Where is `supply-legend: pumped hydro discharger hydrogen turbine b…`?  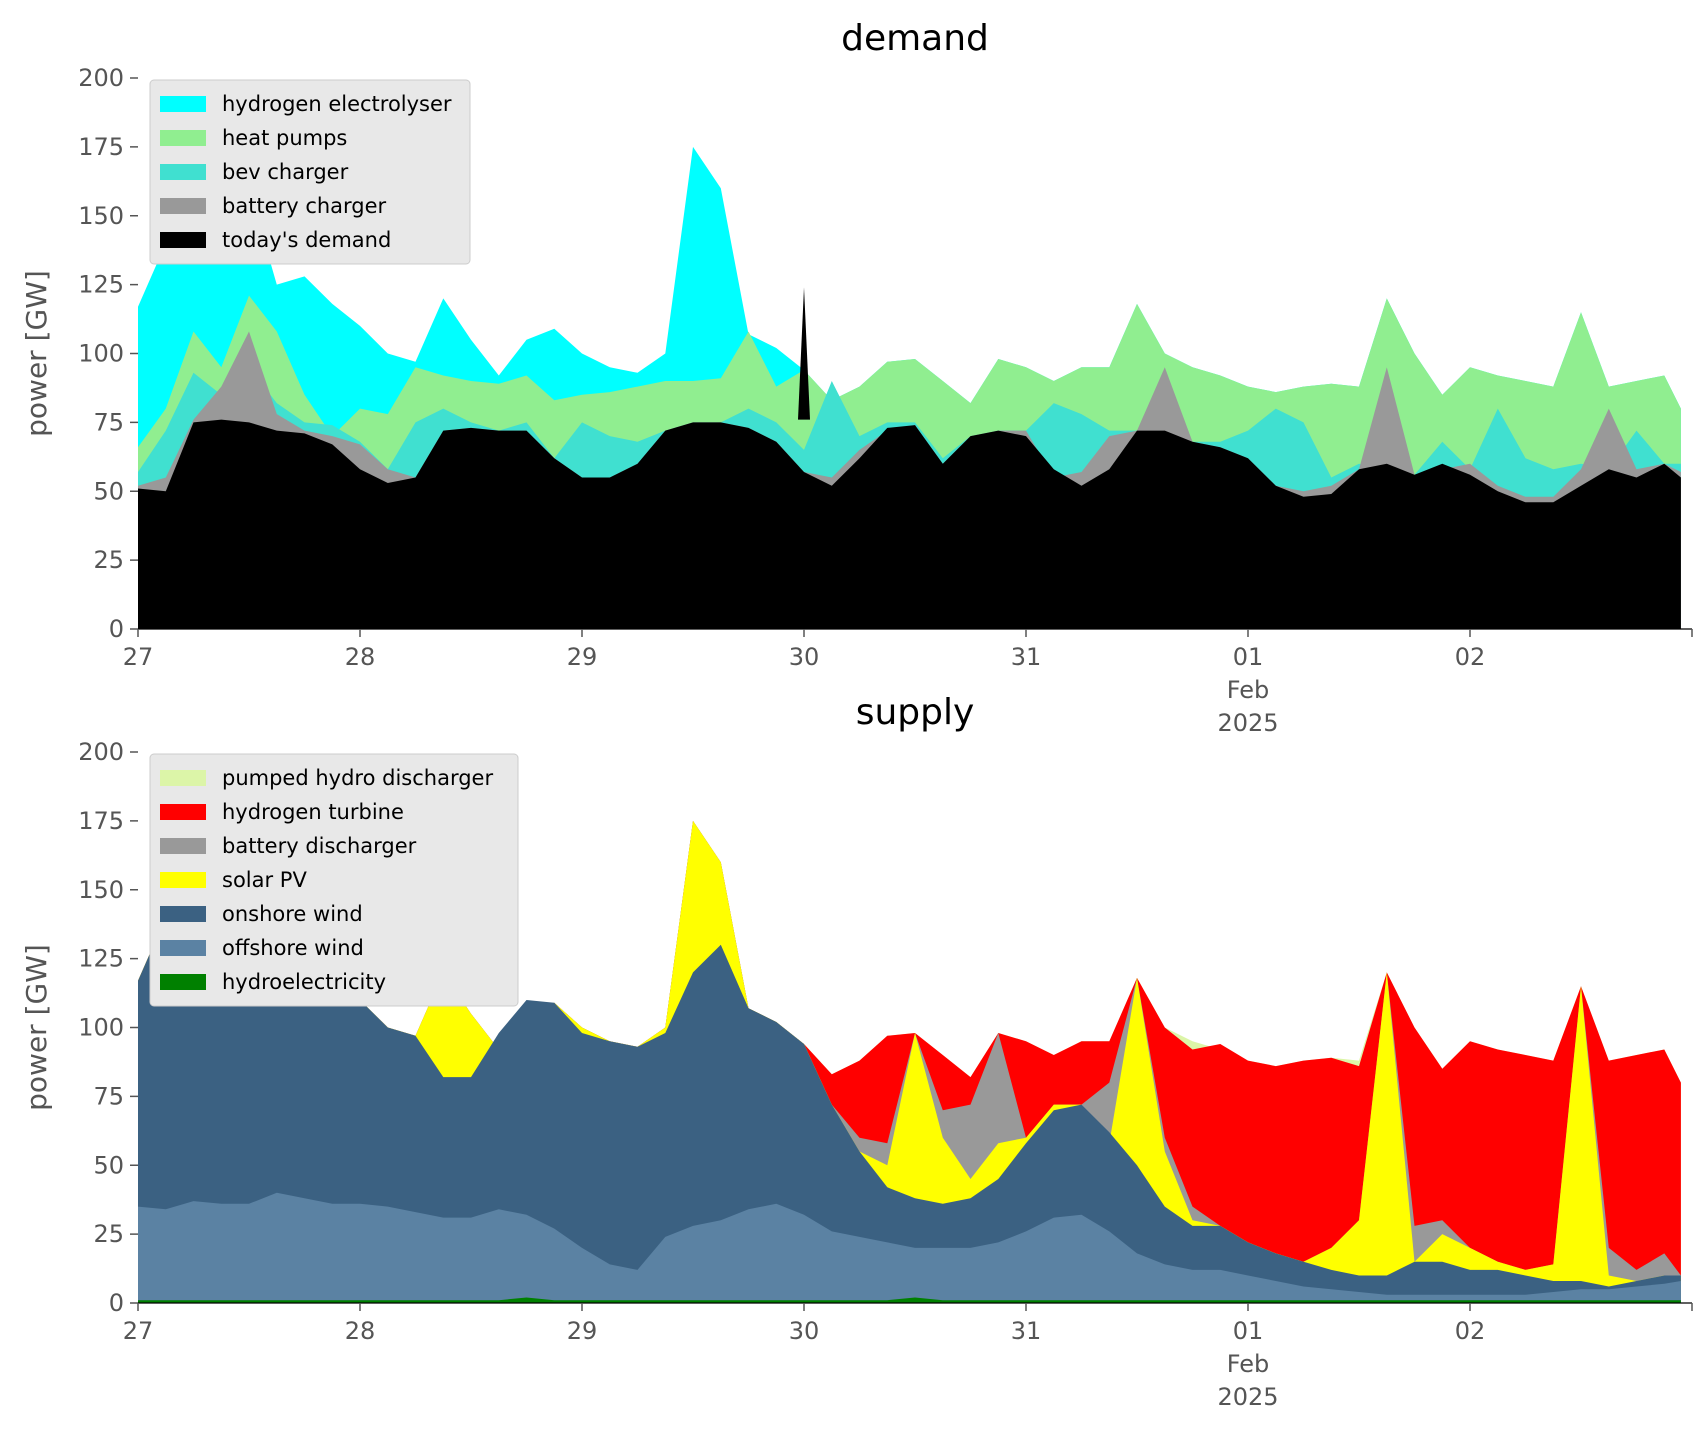 supply-legend: pumped hydro discharger hydrogen turbine b… is located at coordinates (334, 880).